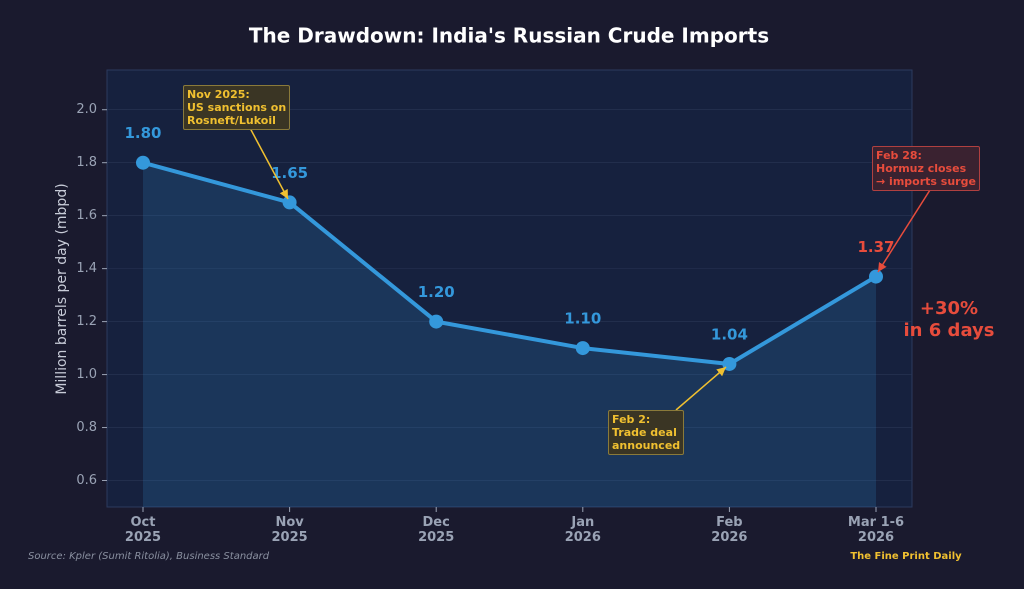 Image resolution: width=1024 pixels, height=589 pixels. I want to click on y-tick-label: 1.4, so click(86, 268).